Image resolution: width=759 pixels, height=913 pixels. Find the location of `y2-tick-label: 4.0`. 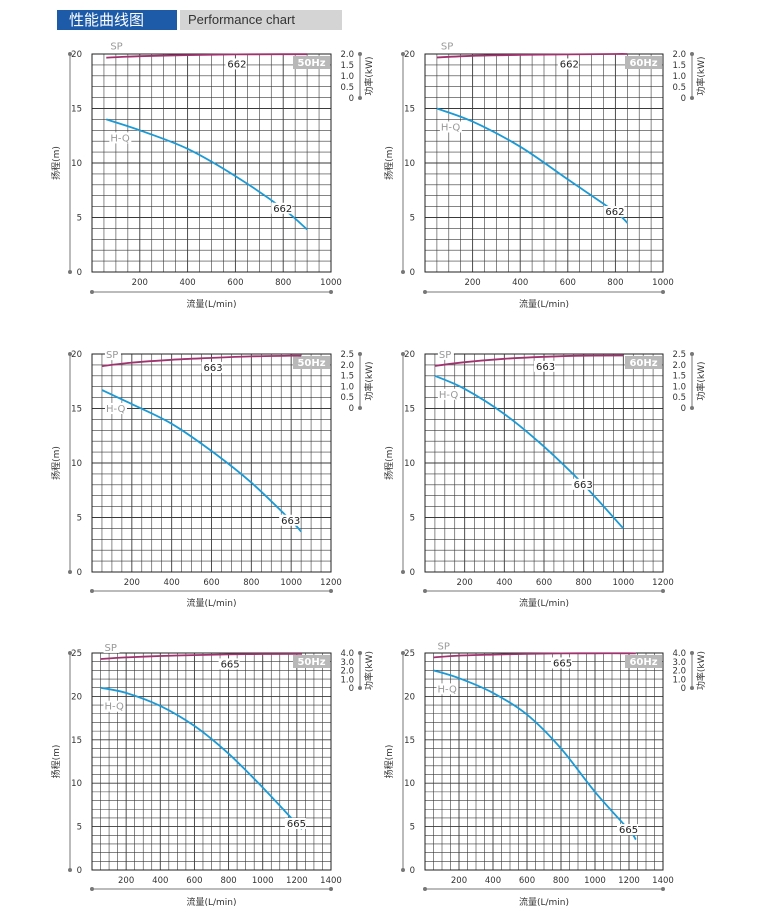

y2-tick-label: 4.0 is located at coordinates (679, 654).